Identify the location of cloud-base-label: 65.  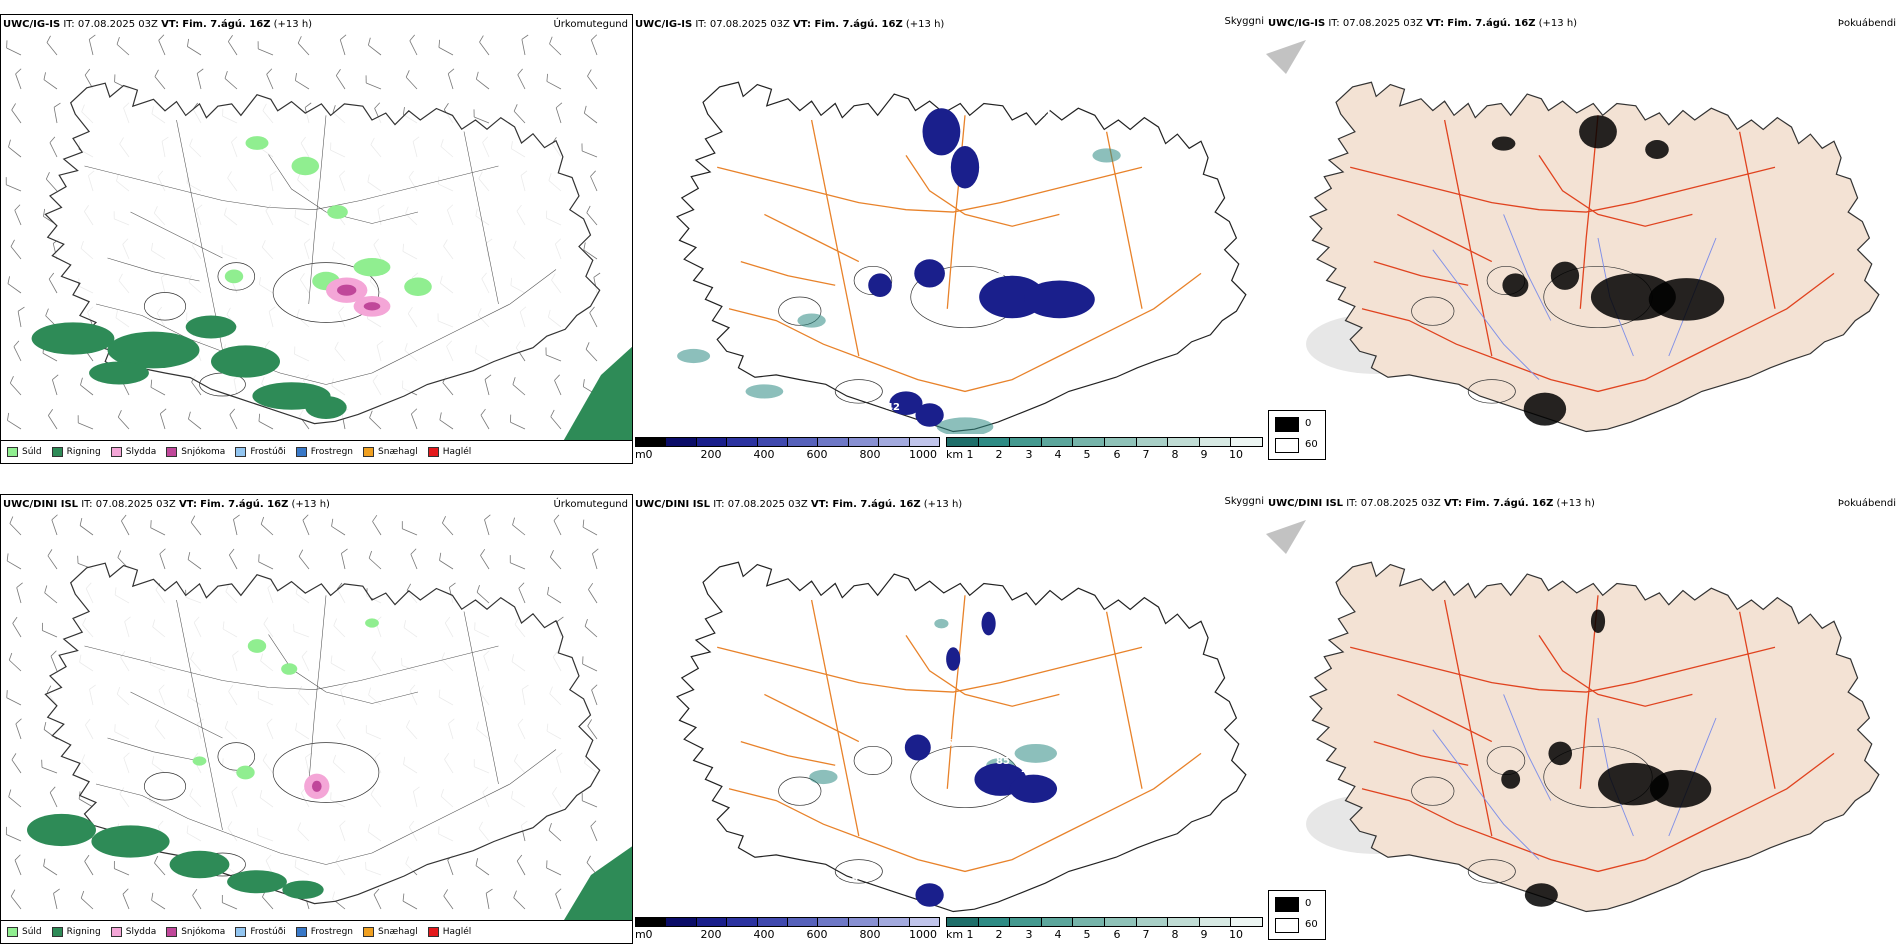
(898, 727).